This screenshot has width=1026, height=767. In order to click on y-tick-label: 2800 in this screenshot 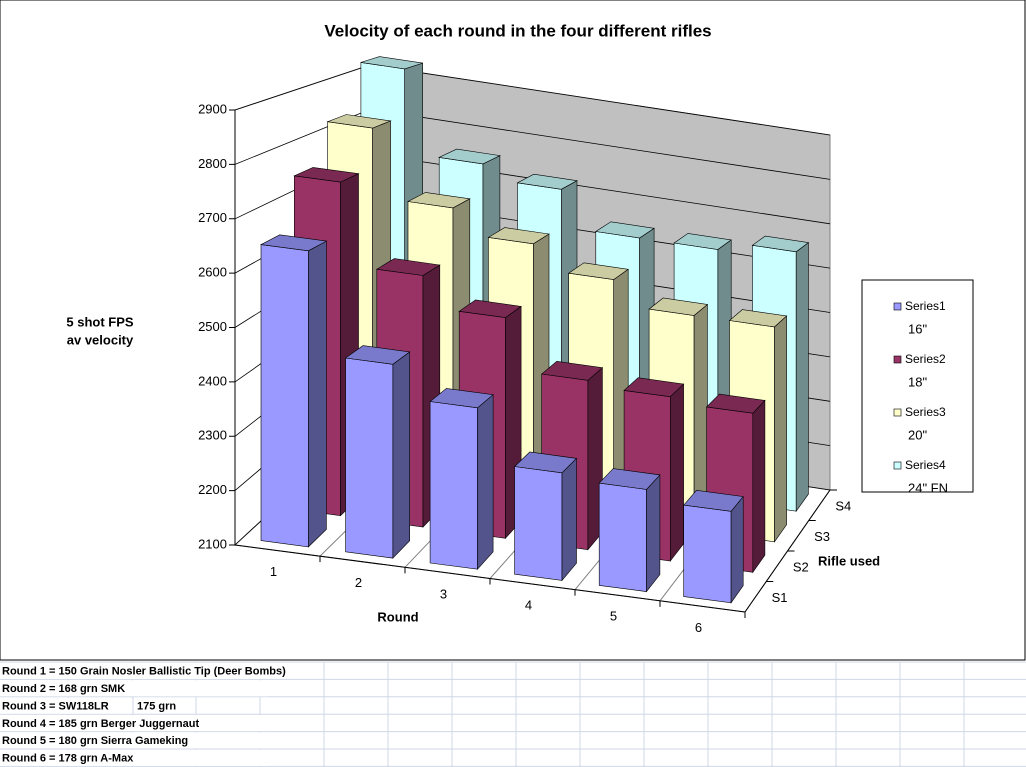, I will do `click(212, 163)`.